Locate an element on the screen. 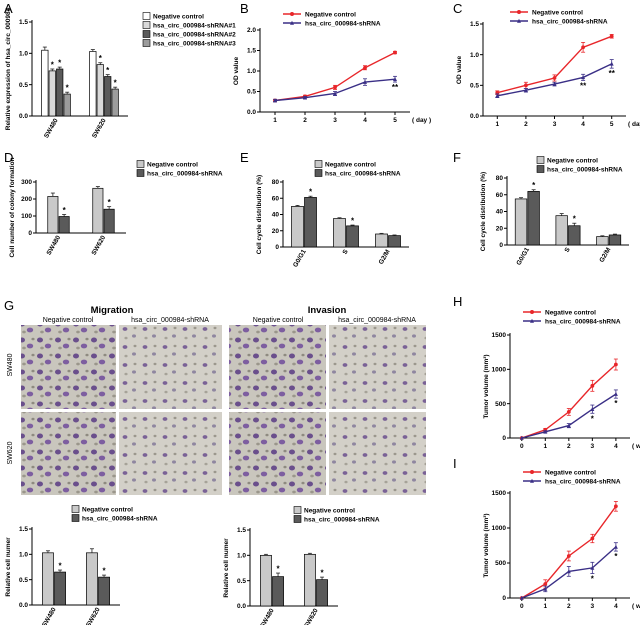 The height and width of the screenshot is (625, 640). panel-letter-e: E is located at coordinates (244, 157).